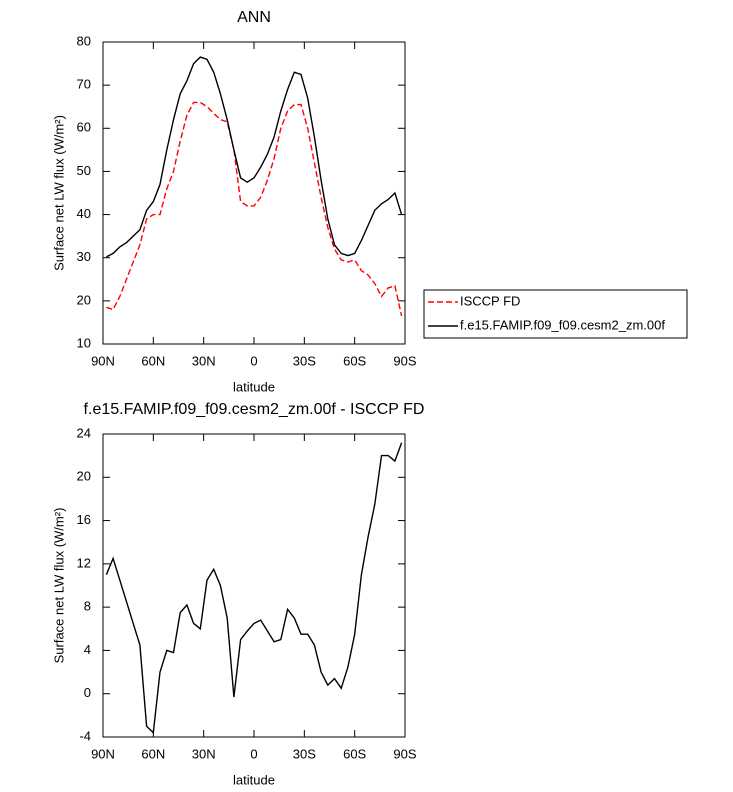 This screenshot has height=792, width=733. I want to click on legend-label: f.e15.FAMIP.f09_f09.cesm2_zm.00f, so click(562, 324).